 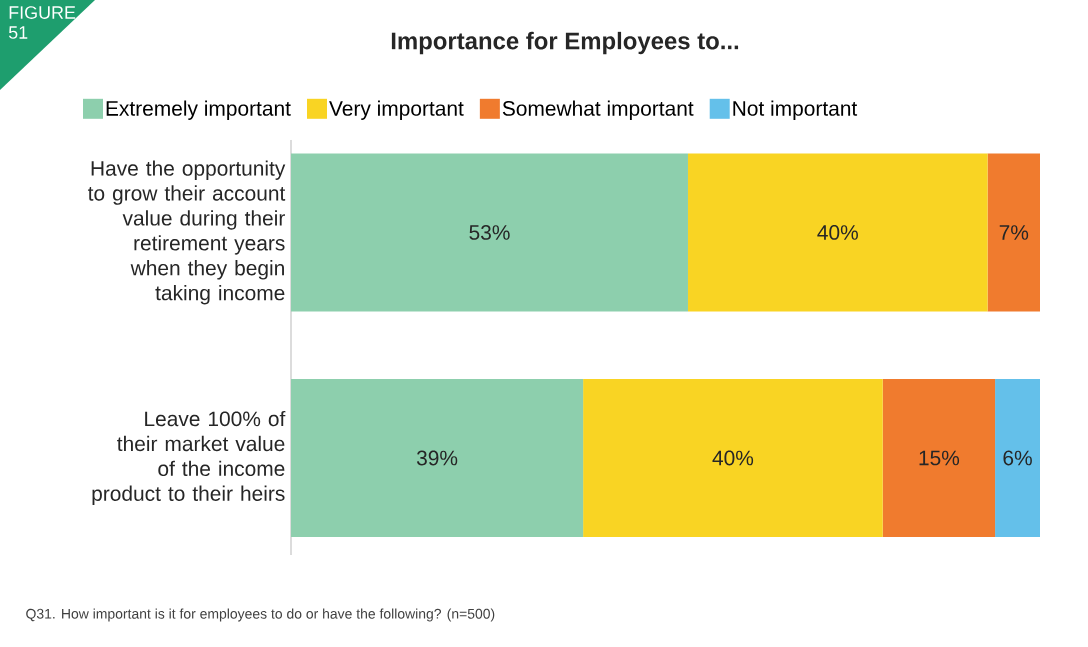 I want to click on data-label: 53%, so click(x=489, y=232).